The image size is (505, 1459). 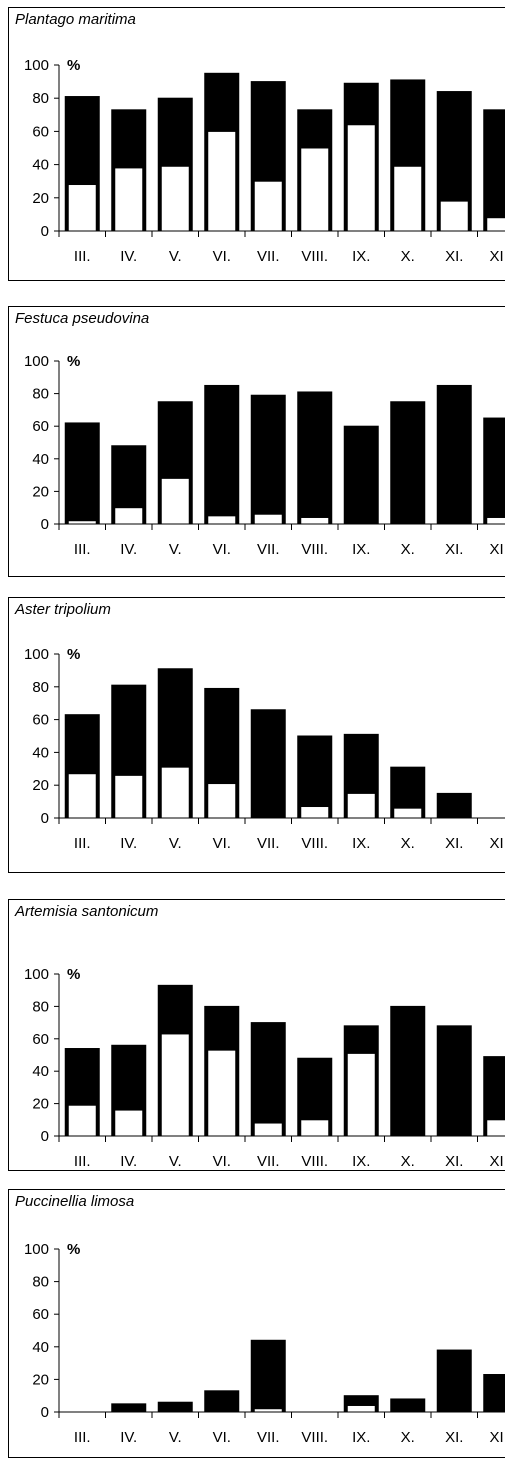 What do you see at coordinates (75, 19) in the screenshot?
I see `chart-title: Plantago maritima` at bounding box center [75, 19].